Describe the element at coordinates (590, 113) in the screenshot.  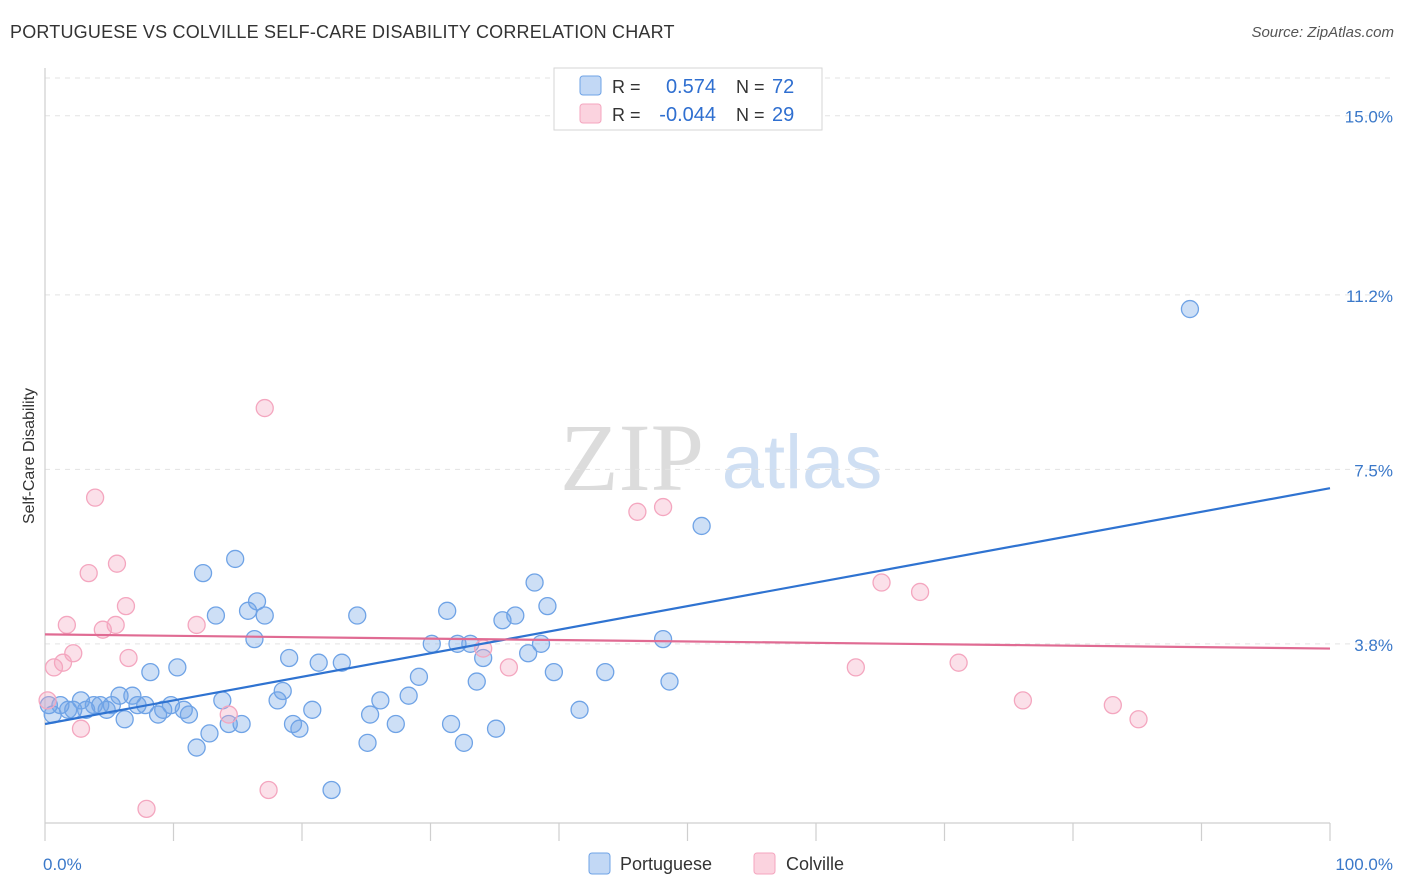
I see `legend-swatch-colville` at that location.